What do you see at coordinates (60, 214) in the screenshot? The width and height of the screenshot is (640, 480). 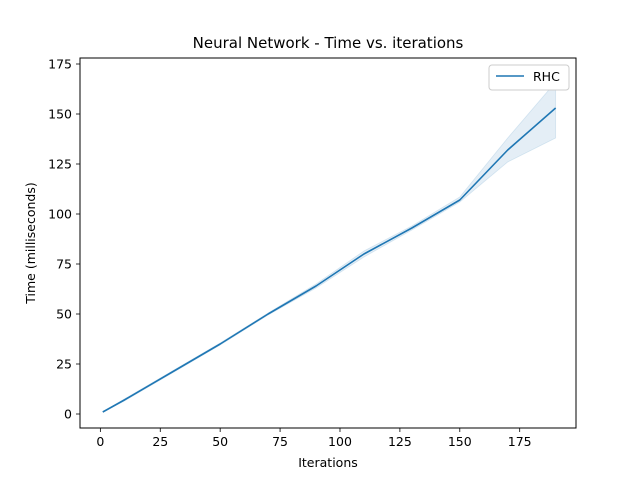 I see `y-tick-label: 100` at bounding box center [60, 214].